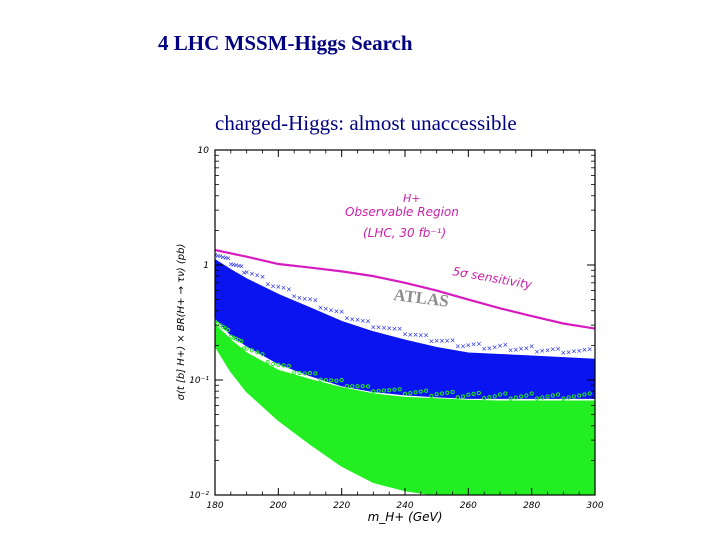 This screenshot has width=720, height=540. Describe the element at coordinates (204, 151) in the screenshot. I see `y-tick-label: 10` at that location.